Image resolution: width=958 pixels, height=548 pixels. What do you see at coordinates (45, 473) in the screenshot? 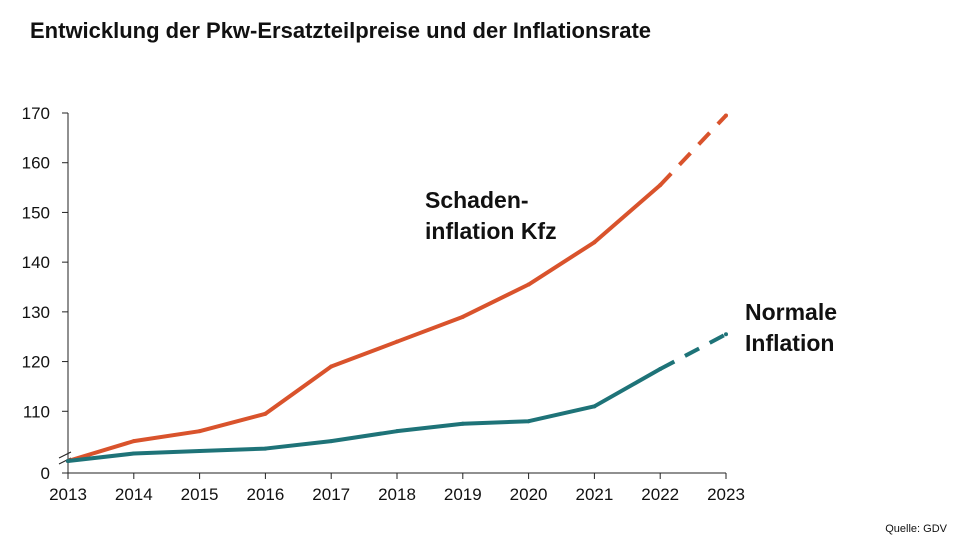
I see `y-tick-label: 0` at bounding box center [45, 473].